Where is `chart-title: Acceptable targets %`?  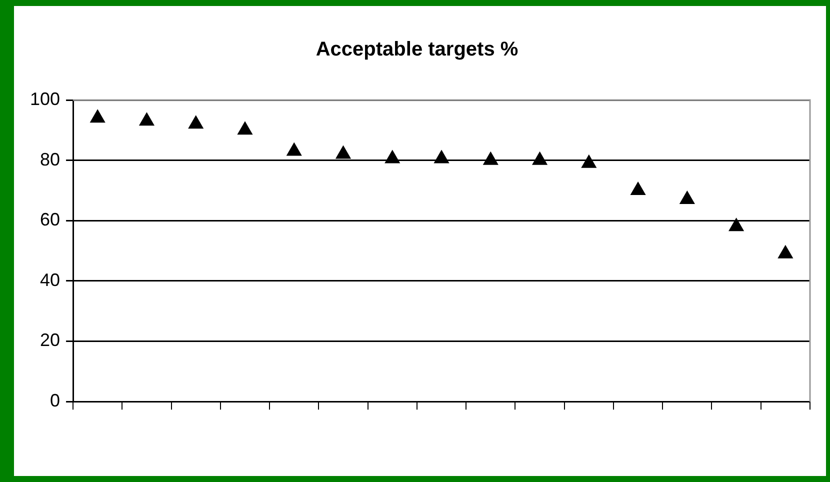 chart-title: Acceptable targets % is located at coordinates (417, 49).